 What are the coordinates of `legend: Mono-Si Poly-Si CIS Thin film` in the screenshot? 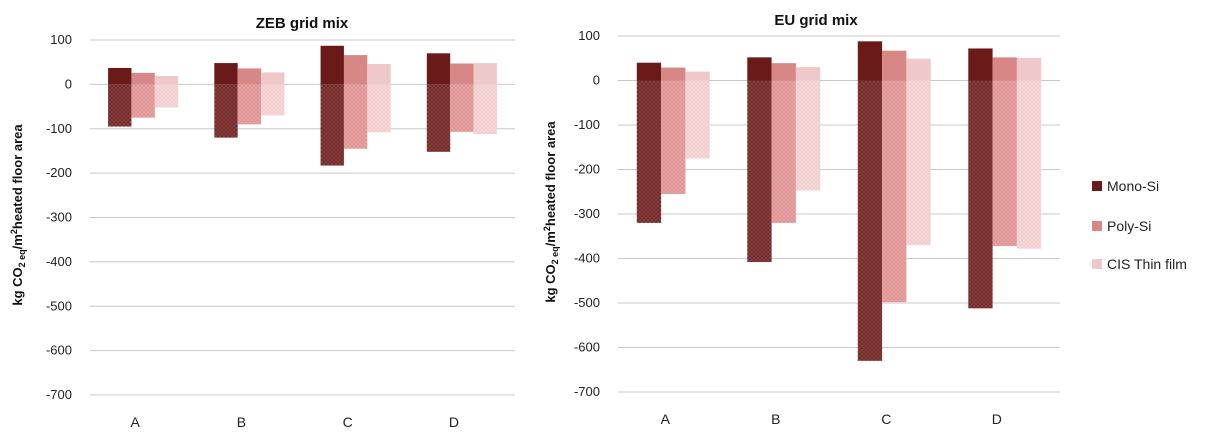 It's located at (1139, 225).